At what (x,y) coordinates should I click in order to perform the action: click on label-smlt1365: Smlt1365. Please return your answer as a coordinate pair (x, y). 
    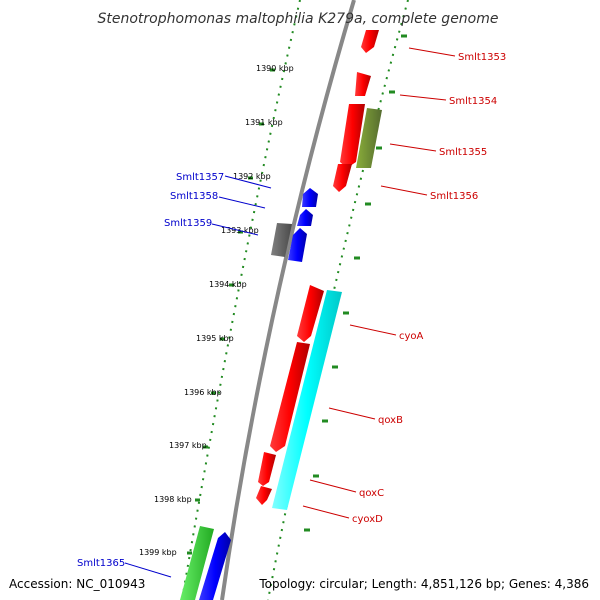
    Looking at the image, I should click on (101, 563).